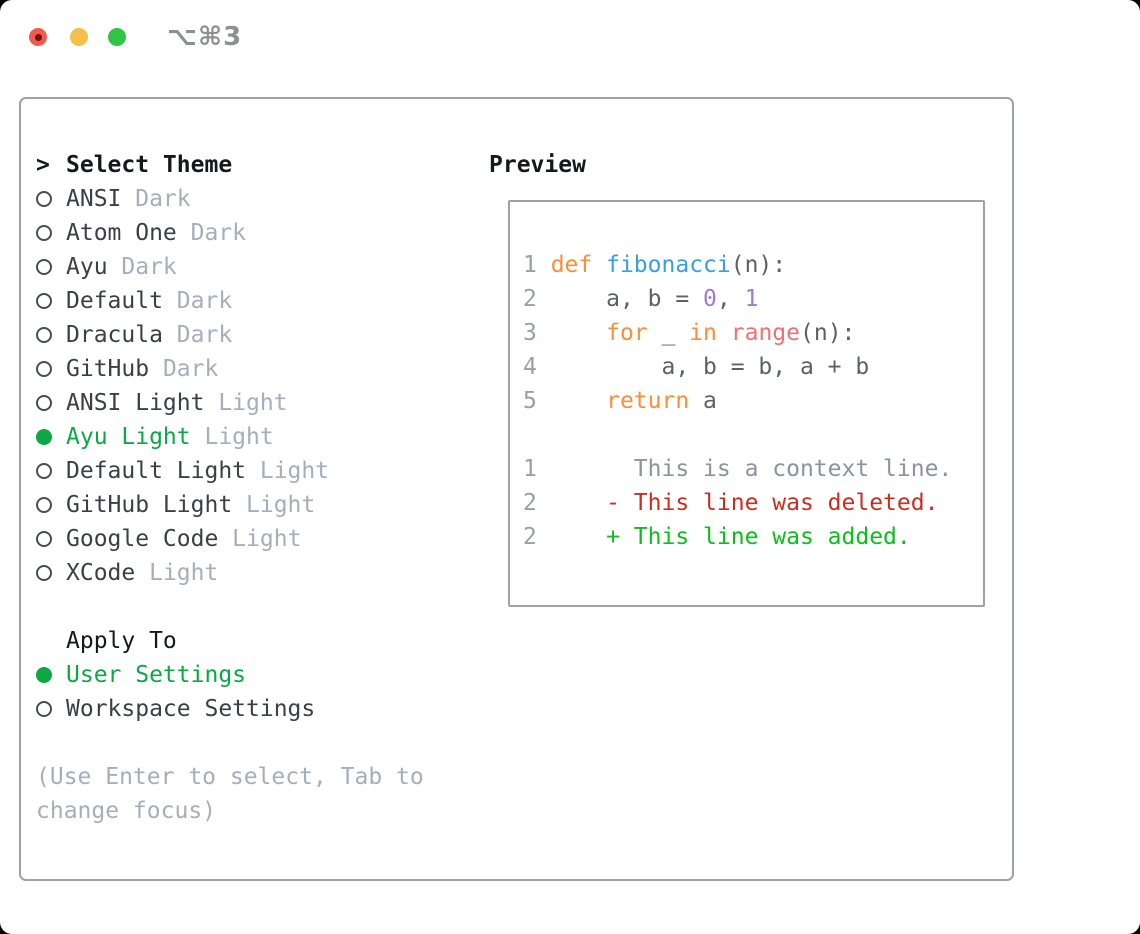 Image resolution: width=1140 pixels, height=934 pixels. What do you see at coordinates (251, 199) in the screenshot?
I see `theme-option-ansi: ANSI Dark` at bounding box center [251, 199].